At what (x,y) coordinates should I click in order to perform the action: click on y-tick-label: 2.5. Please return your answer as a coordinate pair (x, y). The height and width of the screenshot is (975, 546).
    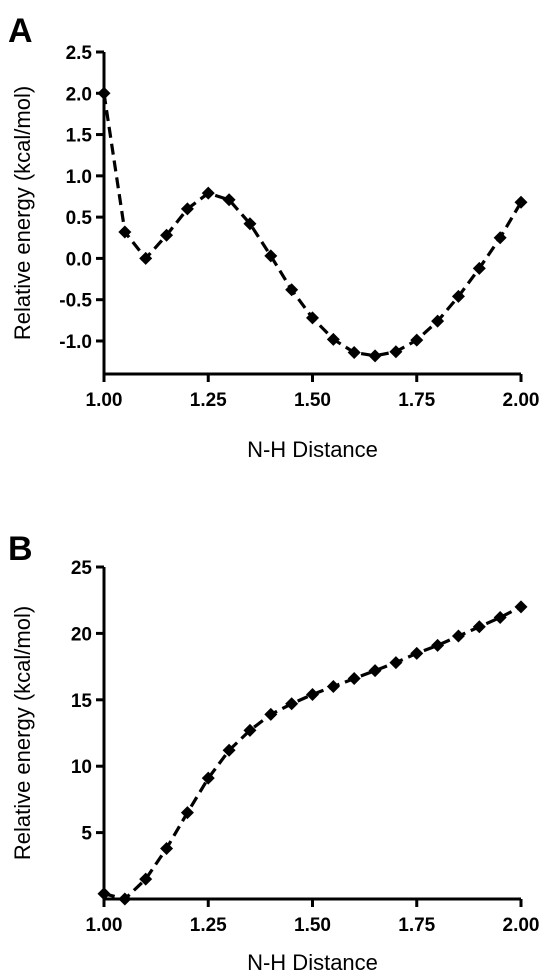
    Looking at the image, I should click on (79, 53).